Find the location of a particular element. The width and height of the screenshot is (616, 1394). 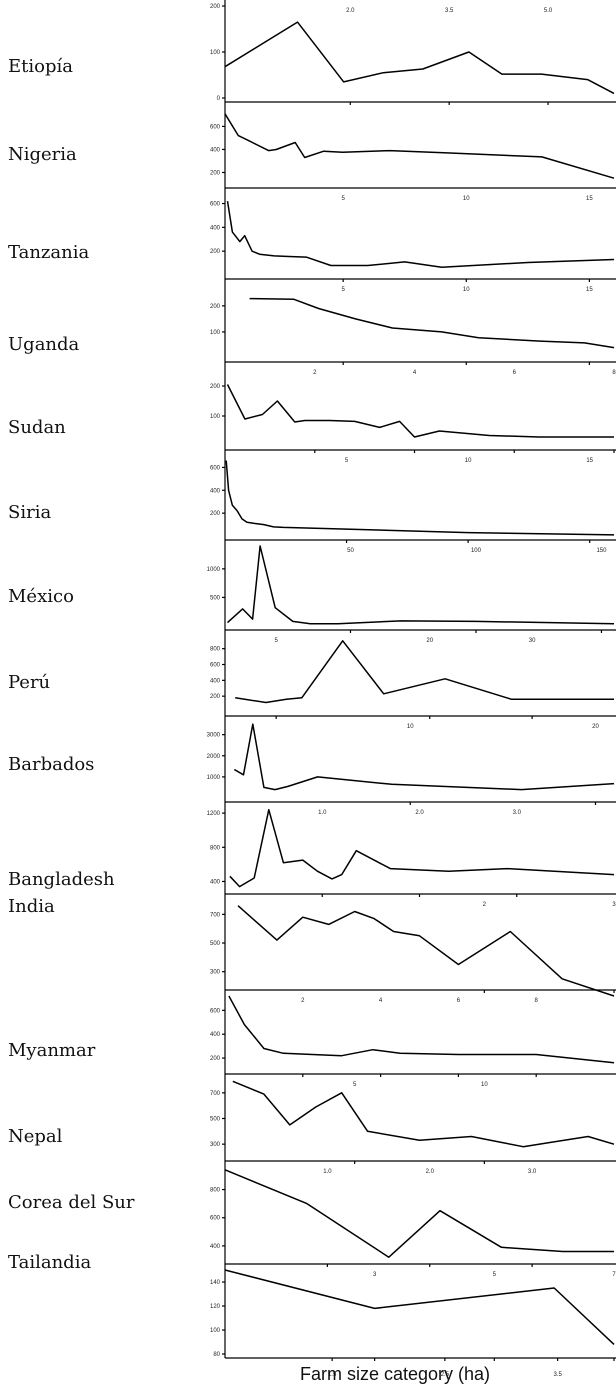

panel-10: India 300 500 700 2 3 is located at coordinates (312, 945).